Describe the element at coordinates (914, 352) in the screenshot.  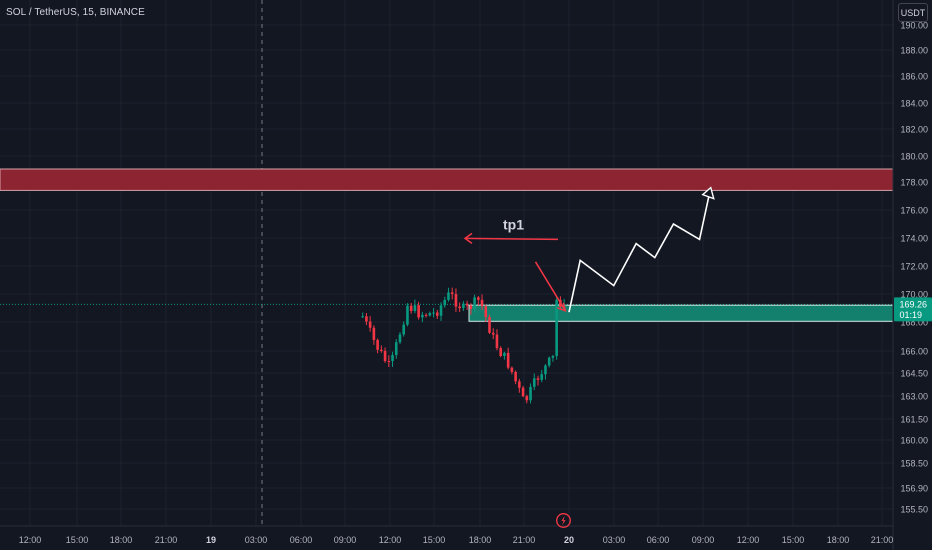
I see `price-tick-label: 166.00` at that location.